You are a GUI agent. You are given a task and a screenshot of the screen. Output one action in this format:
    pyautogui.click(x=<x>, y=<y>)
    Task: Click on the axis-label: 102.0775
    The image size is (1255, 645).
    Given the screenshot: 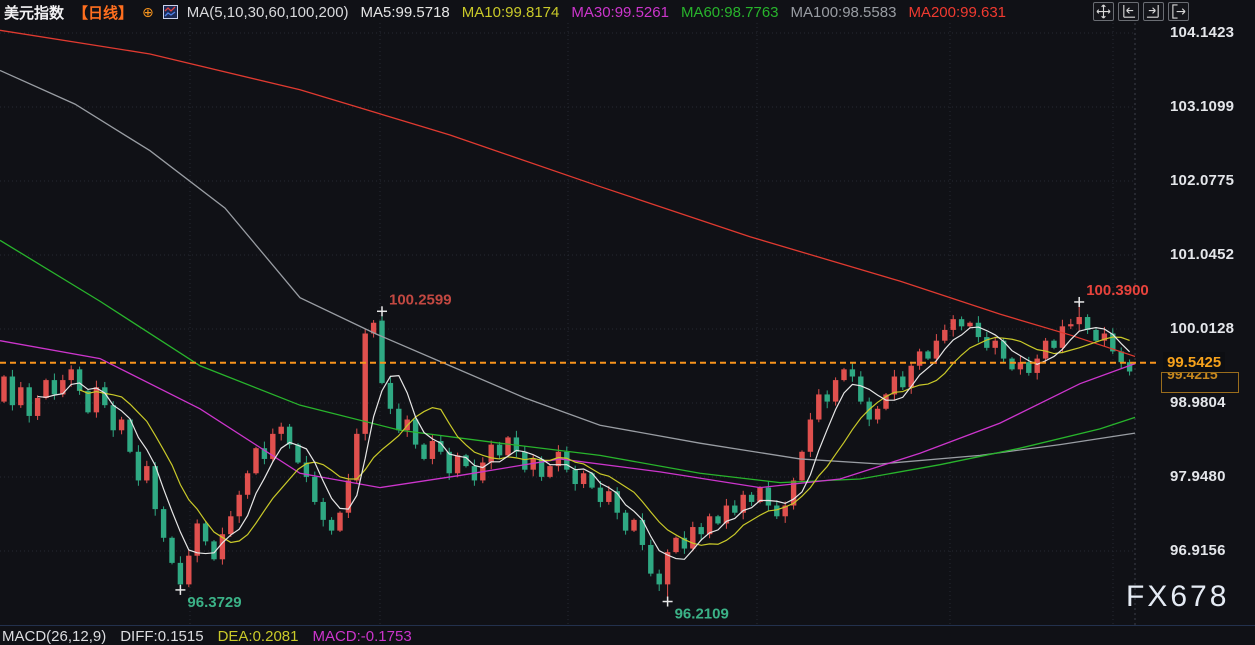 What is the action you would take?
    pyautogui.click(x=1202, y=180)
    